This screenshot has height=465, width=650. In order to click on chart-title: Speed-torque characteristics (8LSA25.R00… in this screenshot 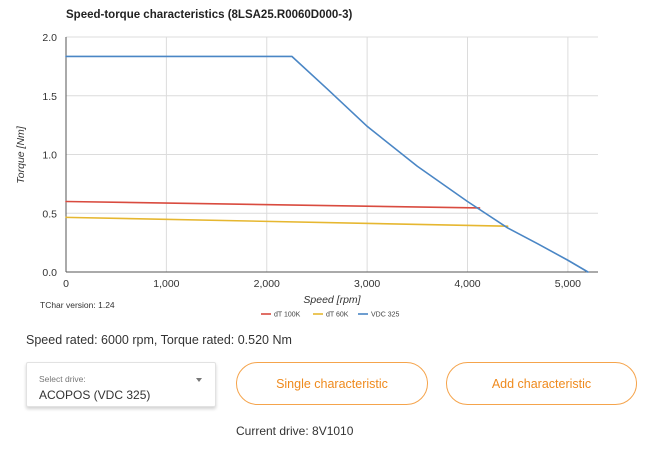, I will do `click(209, 15)`.